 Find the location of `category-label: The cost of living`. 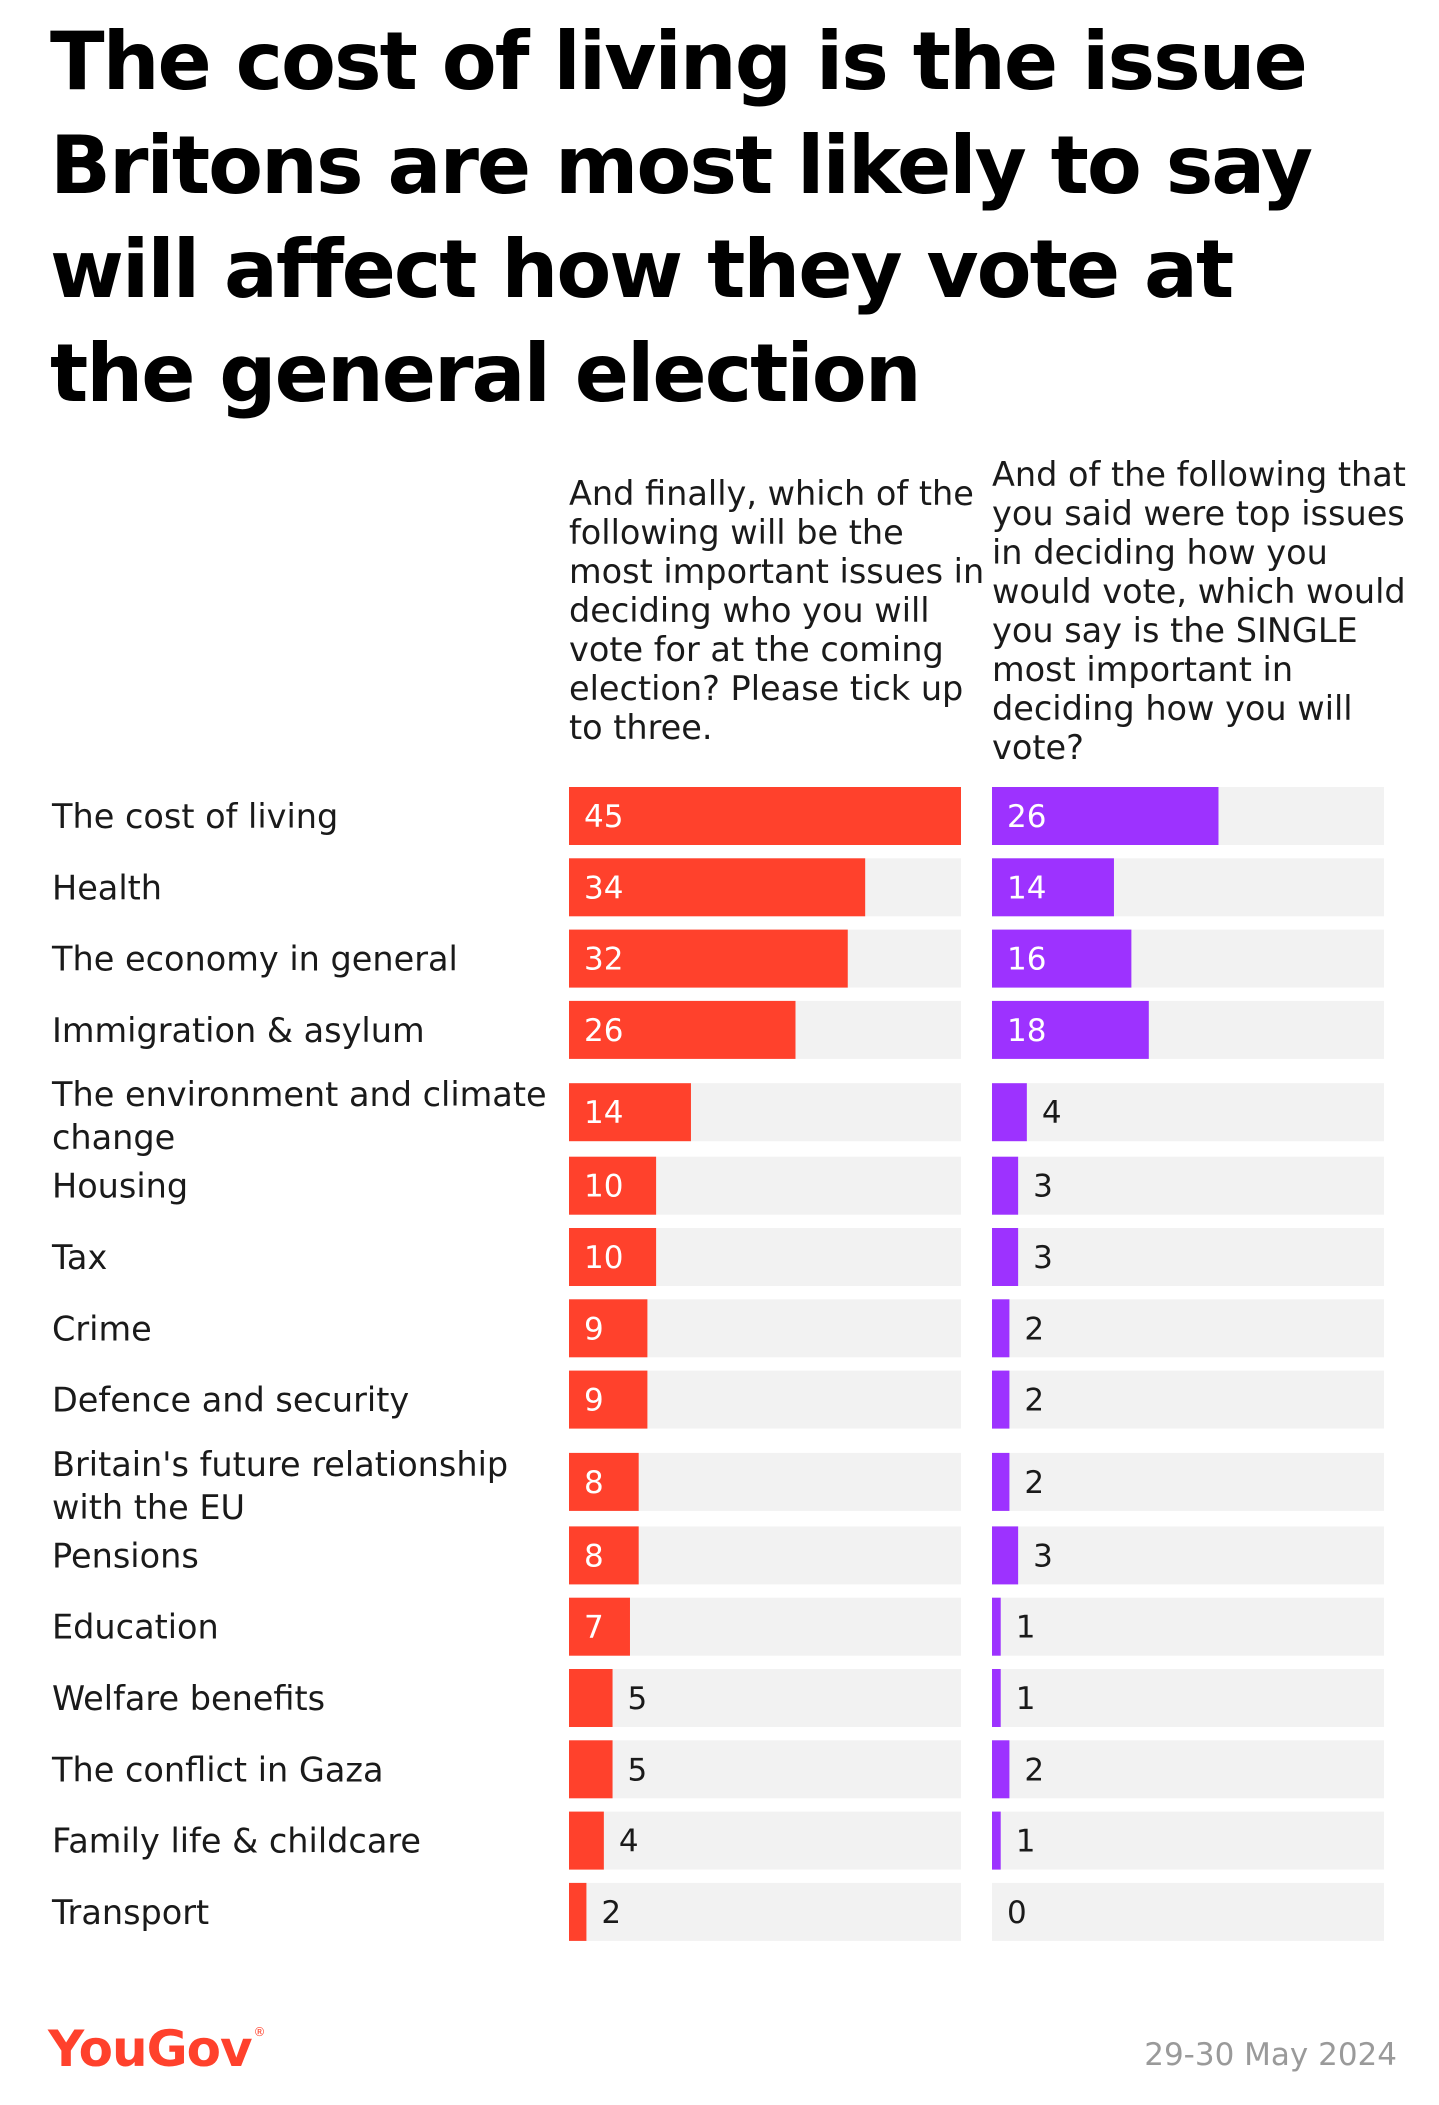

category-label: The cost of living is located at coordinates (194, 816).